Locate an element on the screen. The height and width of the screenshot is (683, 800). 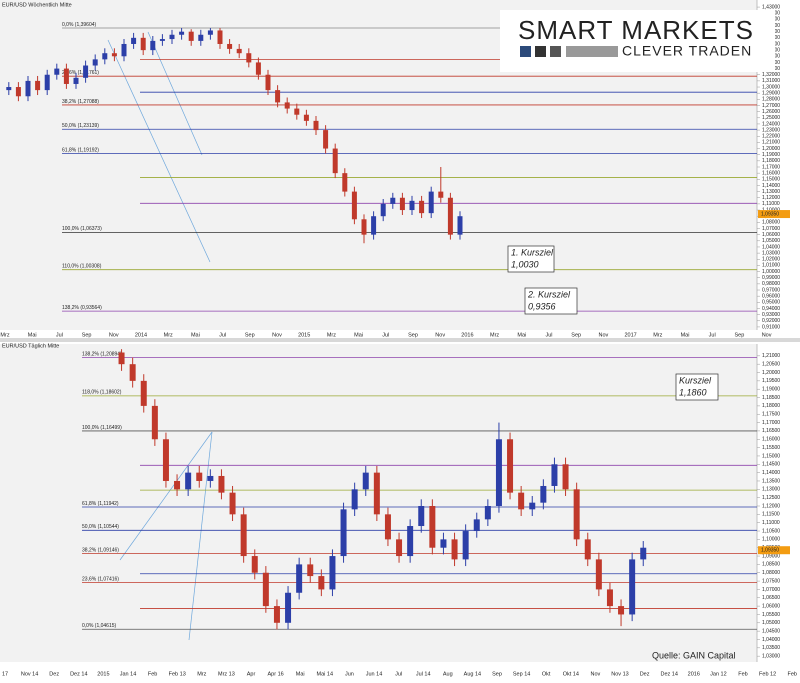
y-tick-label: 1,13500 is located at coordinates (771, 481).